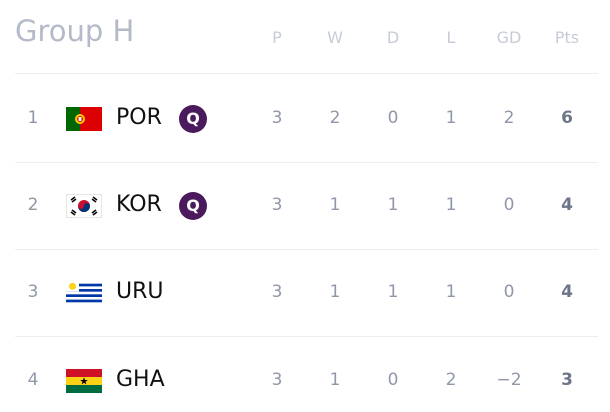 The width and height of the screenshot is (610, 412). I want to click on column-header: L, so click(451, 37).